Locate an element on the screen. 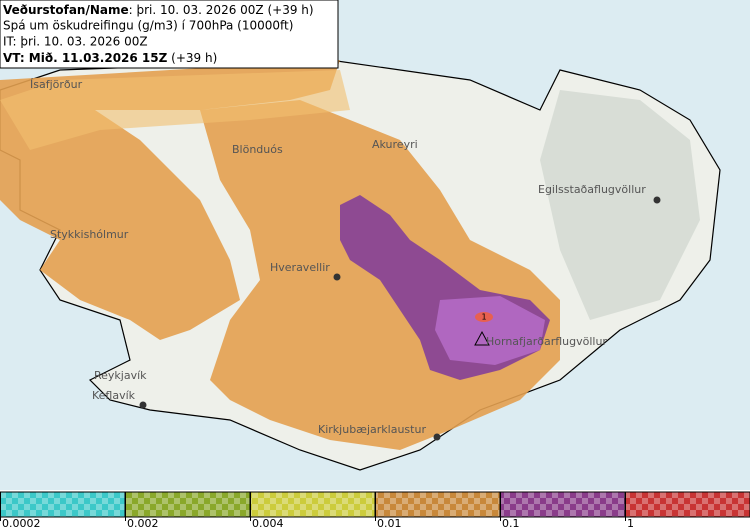  header-box is located at coordinates (169, 34).